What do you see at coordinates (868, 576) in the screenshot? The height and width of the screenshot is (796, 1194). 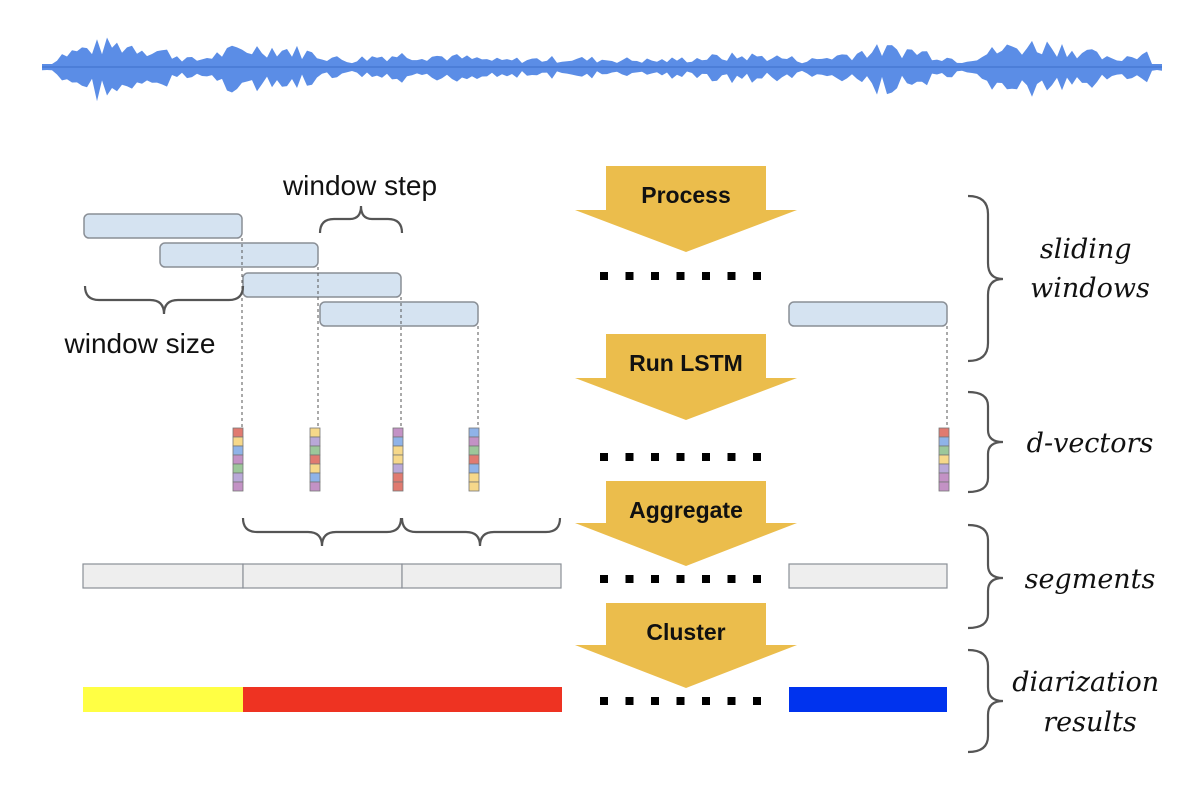 I see `segment-last` at bounding box center [868, 576].